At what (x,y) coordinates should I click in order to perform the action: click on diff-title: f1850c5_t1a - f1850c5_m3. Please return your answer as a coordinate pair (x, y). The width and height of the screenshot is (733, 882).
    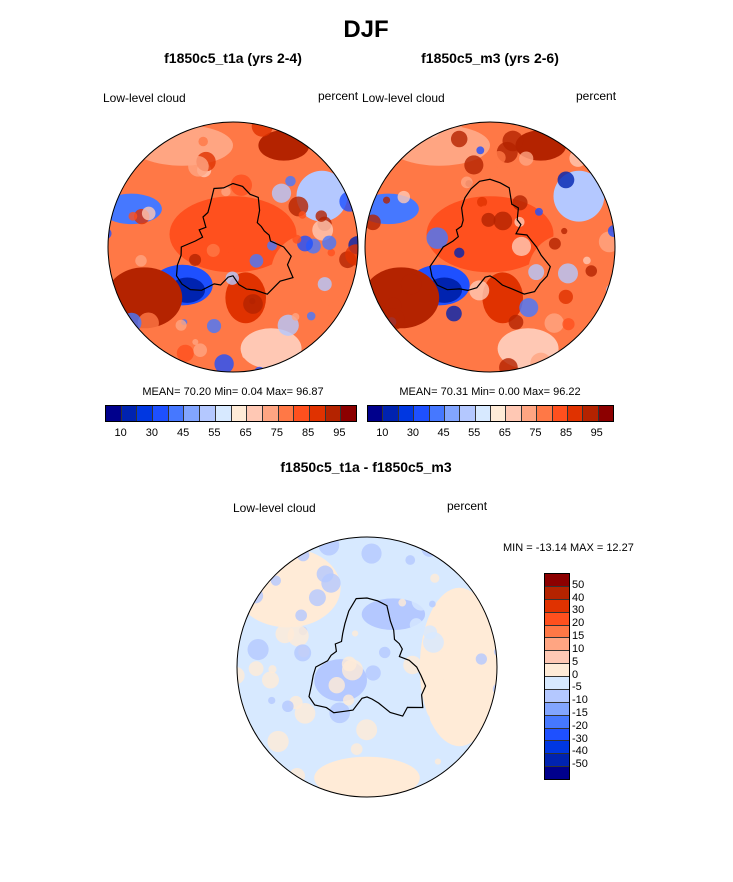
    Looking at the image, I should click on (366, 467).